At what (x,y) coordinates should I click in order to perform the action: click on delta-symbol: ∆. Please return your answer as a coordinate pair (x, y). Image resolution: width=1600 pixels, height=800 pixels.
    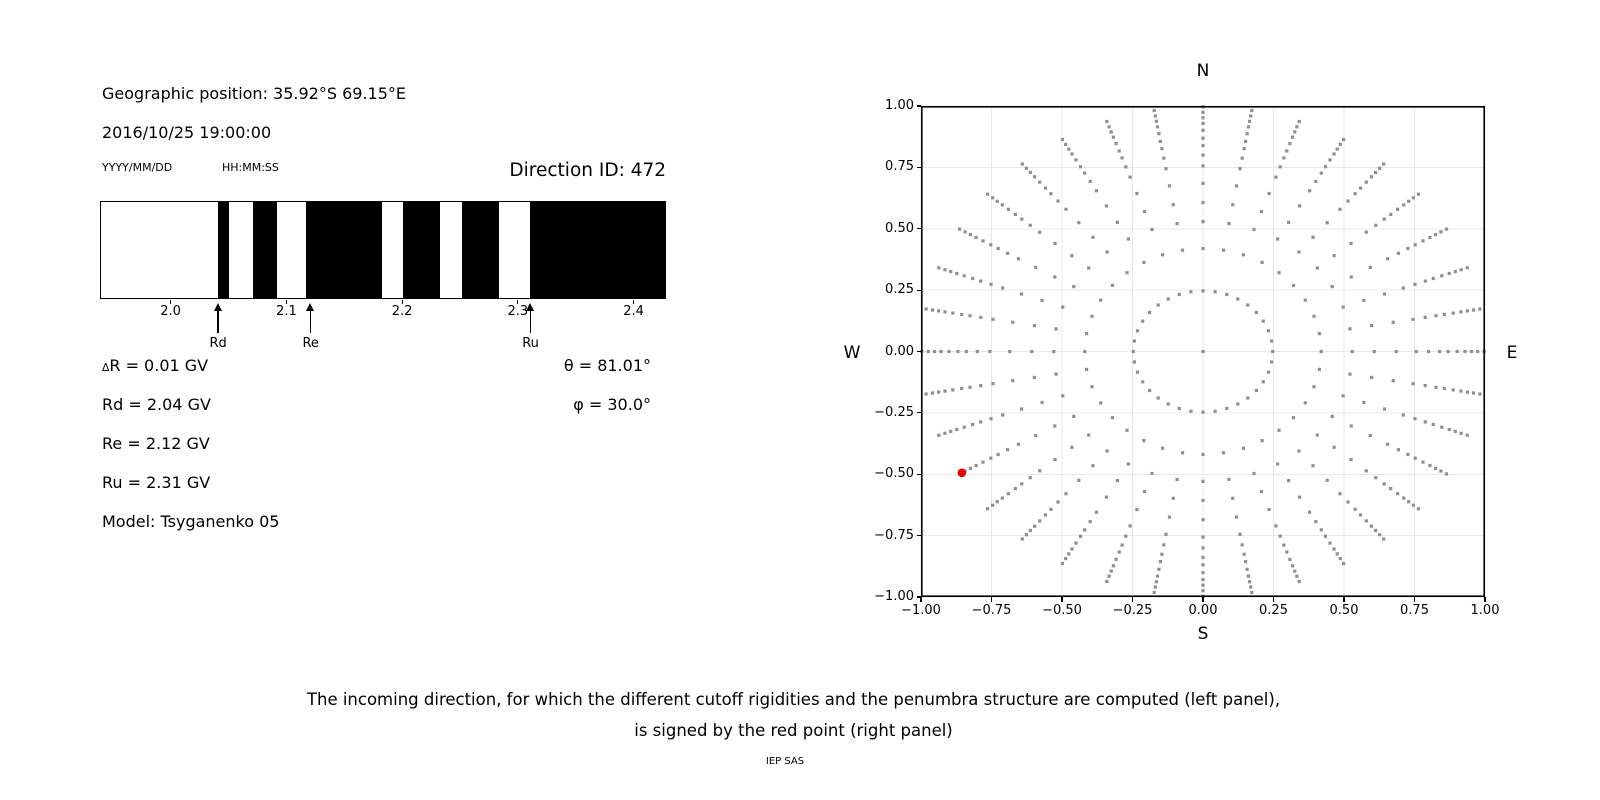
    Looking at the image, I should click on (106, 367).